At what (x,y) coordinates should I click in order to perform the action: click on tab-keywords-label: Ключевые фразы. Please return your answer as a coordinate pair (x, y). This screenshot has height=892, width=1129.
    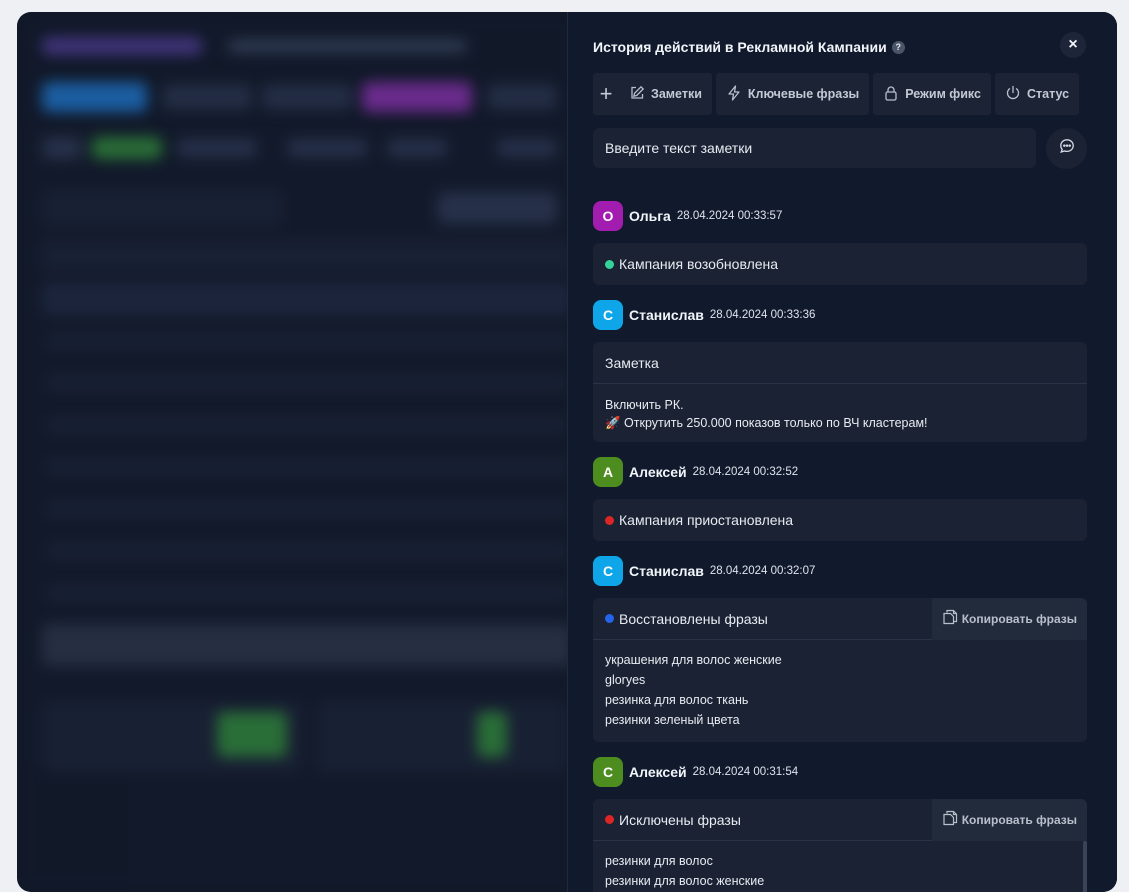
    Looking at the image, I should click on (803, 94).